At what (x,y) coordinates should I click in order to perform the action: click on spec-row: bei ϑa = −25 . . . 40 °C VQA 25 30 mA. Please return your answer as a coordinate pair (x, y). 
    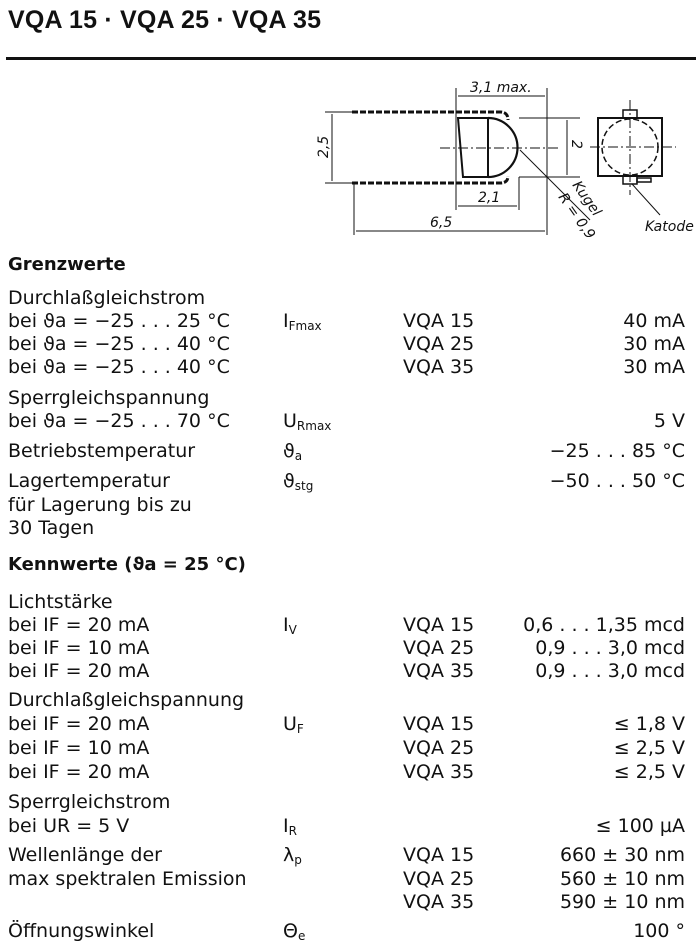
    Looking at the image, I should click on (350, 344).